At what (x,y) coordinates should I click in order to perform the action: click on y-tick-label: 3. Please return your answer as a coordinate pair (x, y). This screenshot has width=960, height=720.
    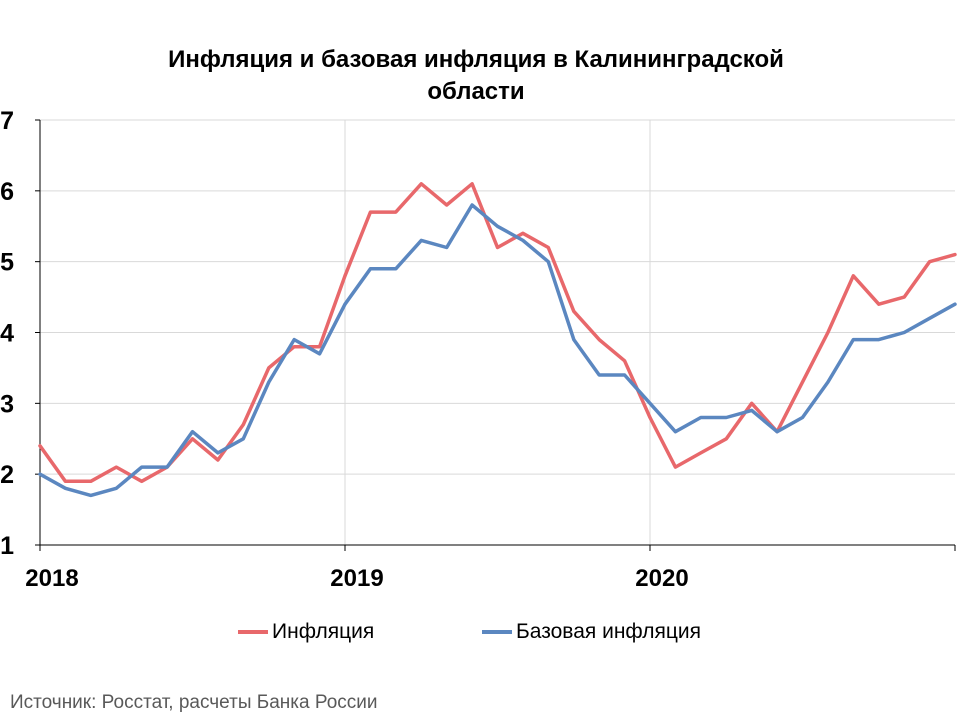
    Looking at the image, I should click on (7, 404).